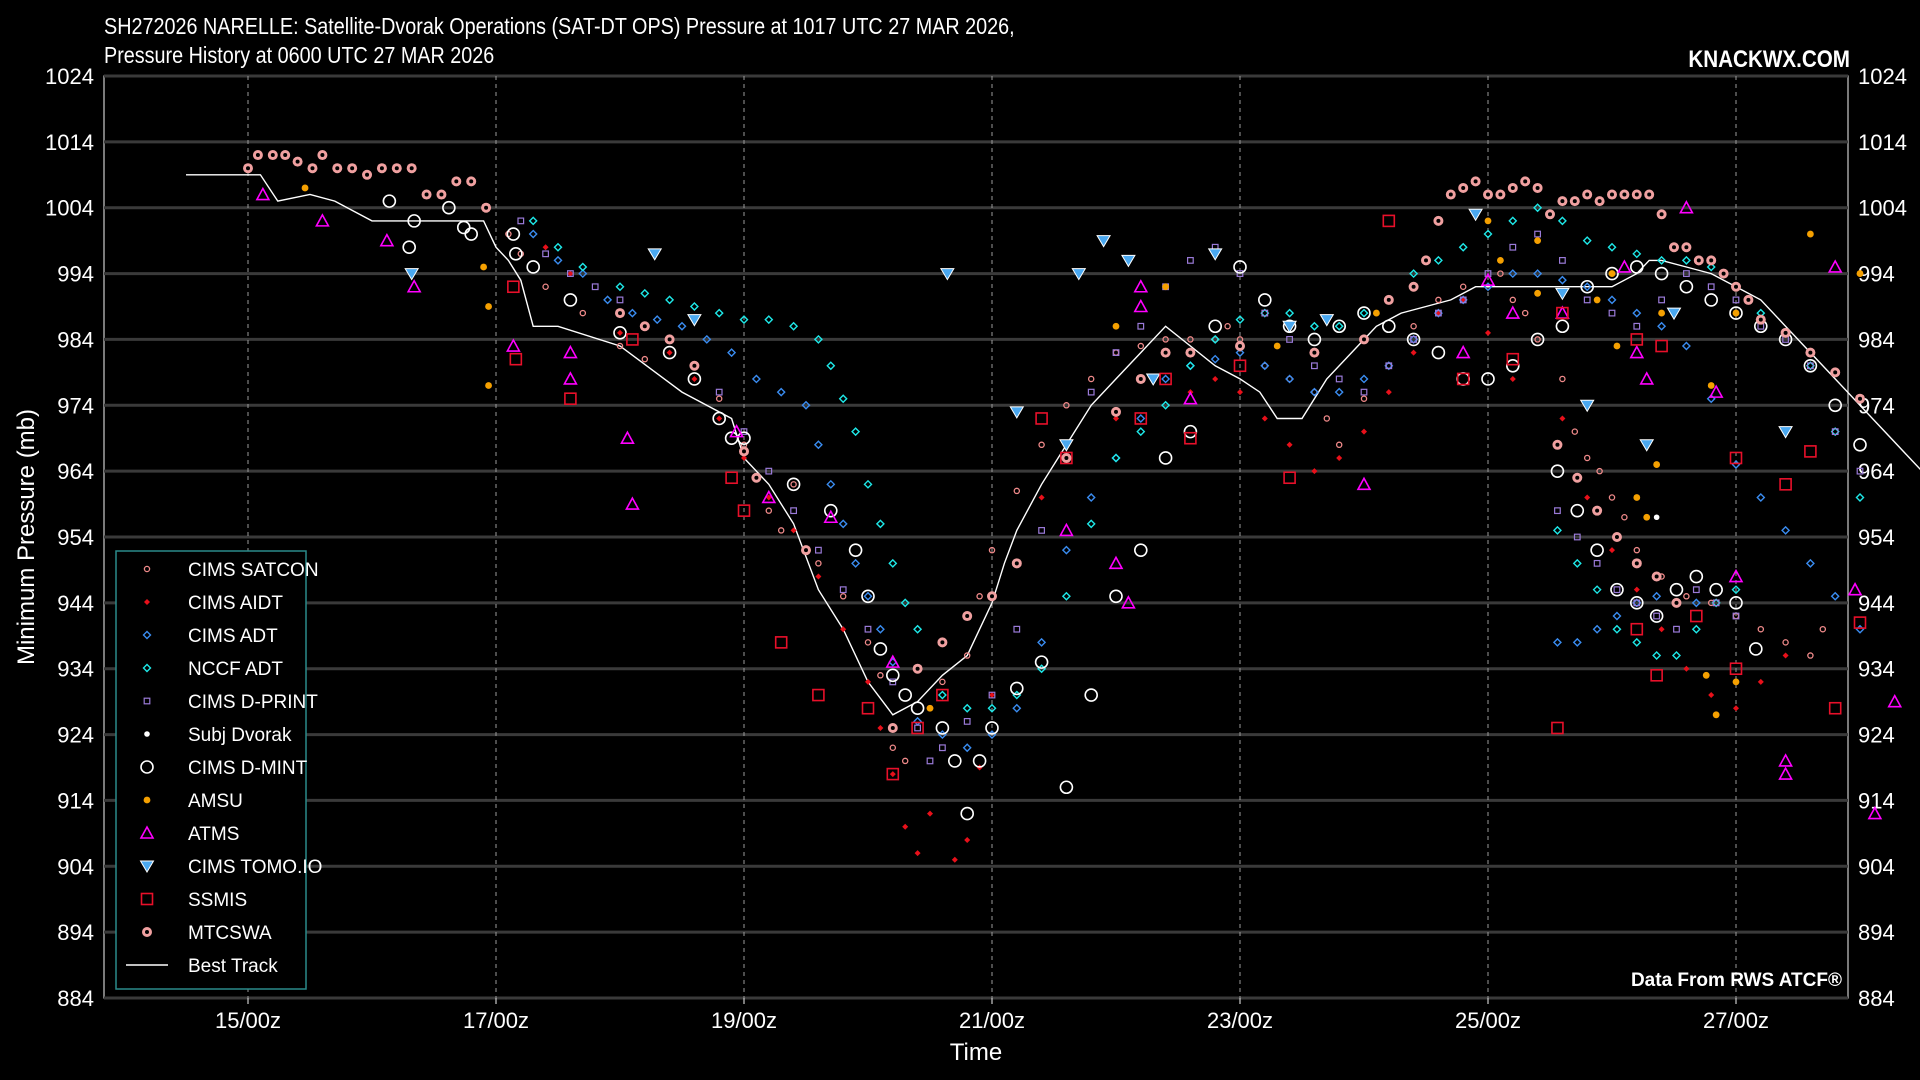 Image resolution: width=1920 pixels, height=1080 pixels. Describe the element at coordinates (1882, 208) in the screenshot. I see `y-tick-label: 1004` at that location.